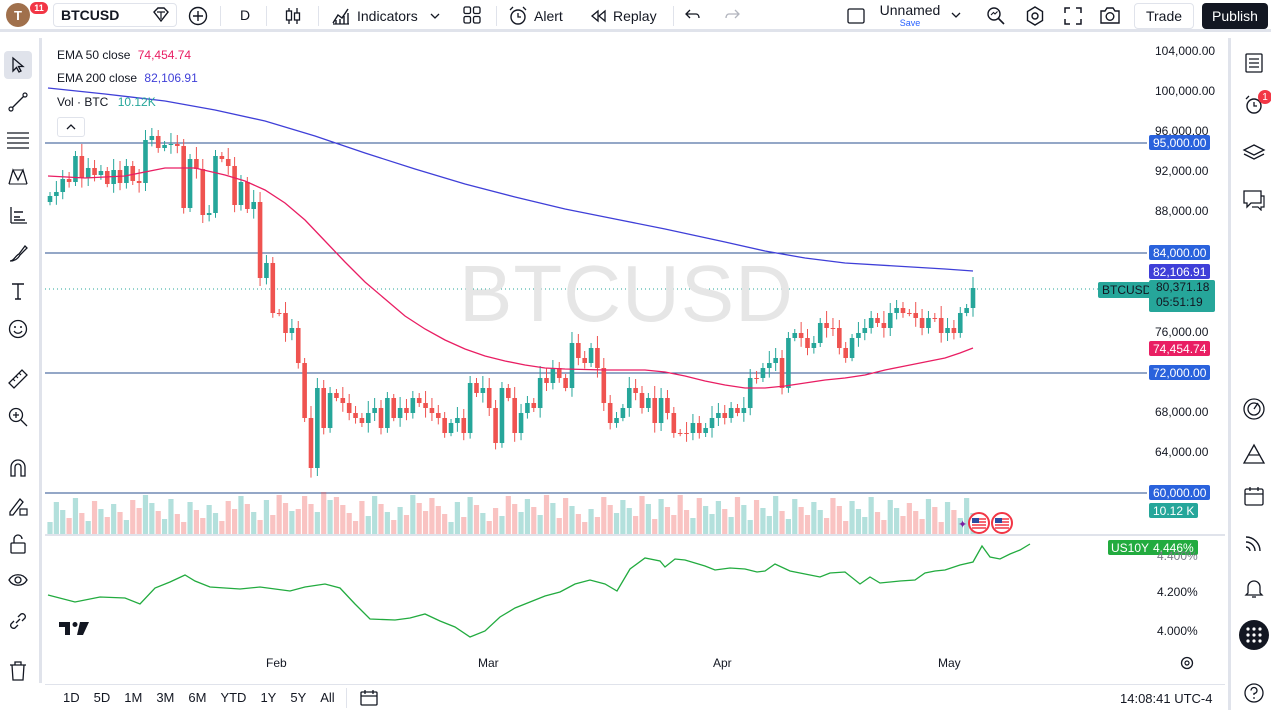 The image size is (1271, 710). What do you see at coordinates (327, 697) in the screenshot?
I see `range-all: All` at bounding box center [327, 697].